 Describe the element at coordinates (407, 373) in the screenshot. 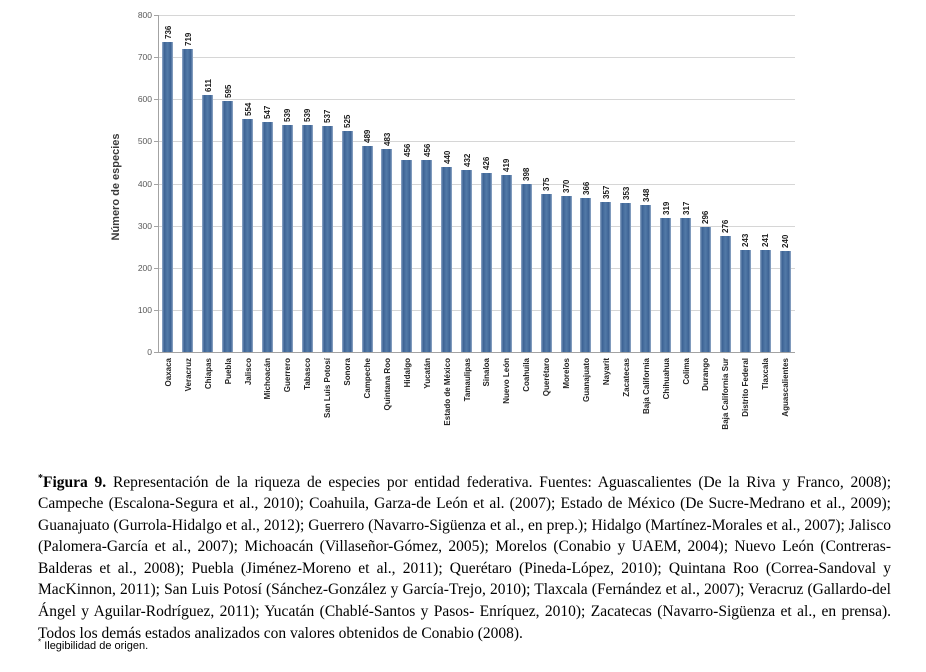

I see `x-axis-category-label: Hidalgo` at that location.